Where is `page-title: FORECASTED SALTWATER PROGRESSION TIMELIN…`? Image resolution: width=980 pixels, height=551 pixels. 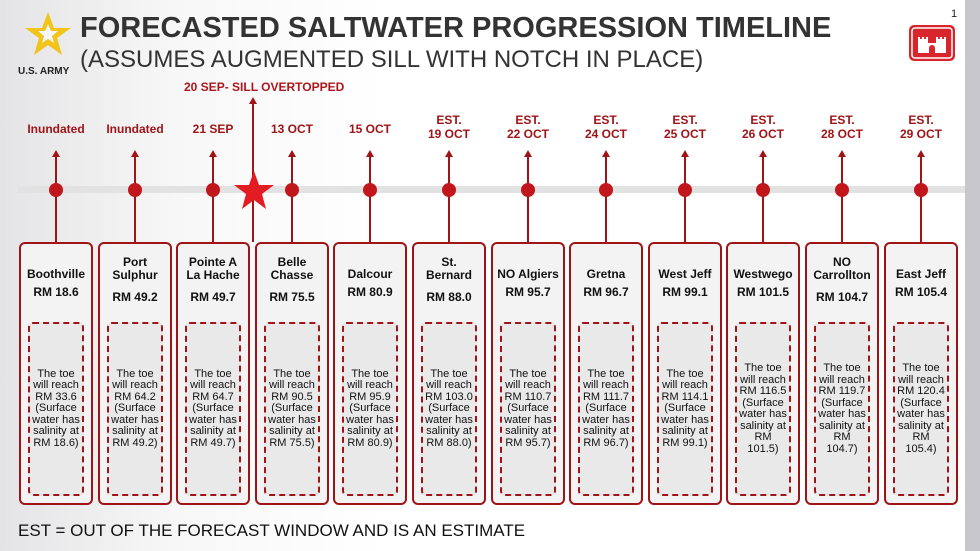
page-title: FORECASTED SALTWATER PROGRESSION TIMELIN… is located at coordinates (456, 28).